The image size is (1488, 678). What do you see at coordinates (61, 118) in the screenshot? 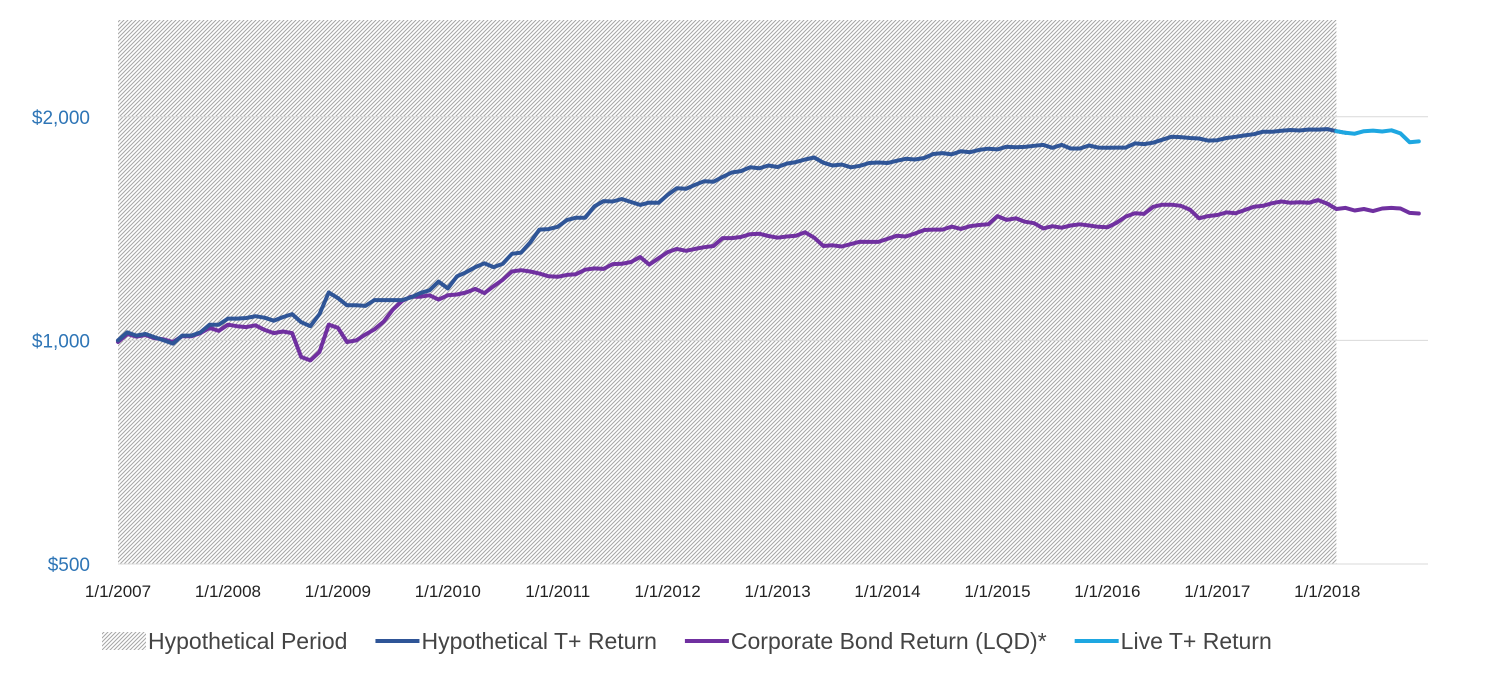
I see `y-tick-label: $2,000` at bounding box center [61, 118].